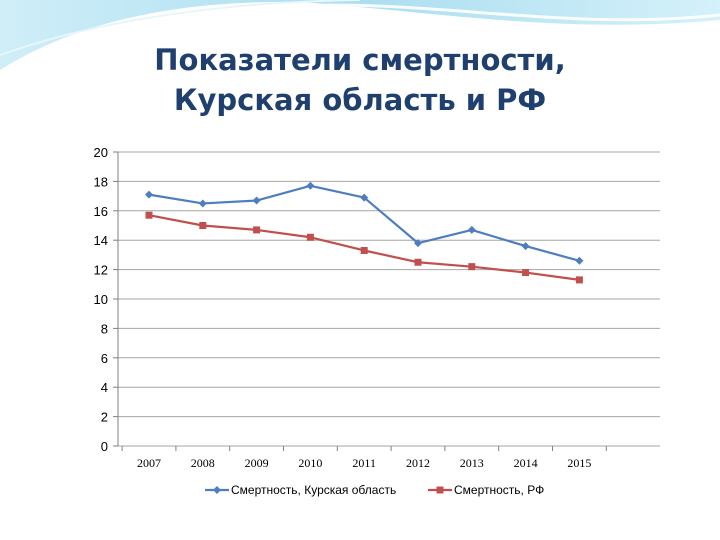 This screenshot has width=720, height=540. I want to click on y-tick-label: 20, so click(101, 152).